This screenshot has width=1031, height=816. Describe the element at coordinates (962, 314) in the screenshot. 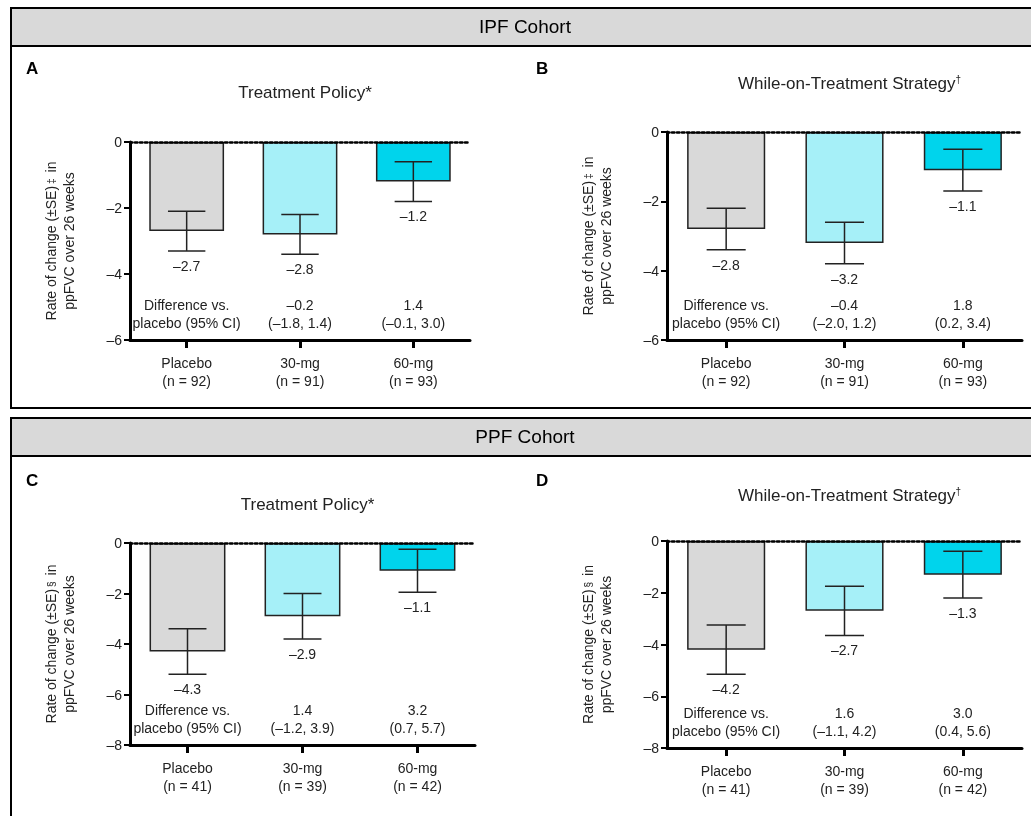

I see `annotation: 1.8 (0.2, 3.4)` at that location.